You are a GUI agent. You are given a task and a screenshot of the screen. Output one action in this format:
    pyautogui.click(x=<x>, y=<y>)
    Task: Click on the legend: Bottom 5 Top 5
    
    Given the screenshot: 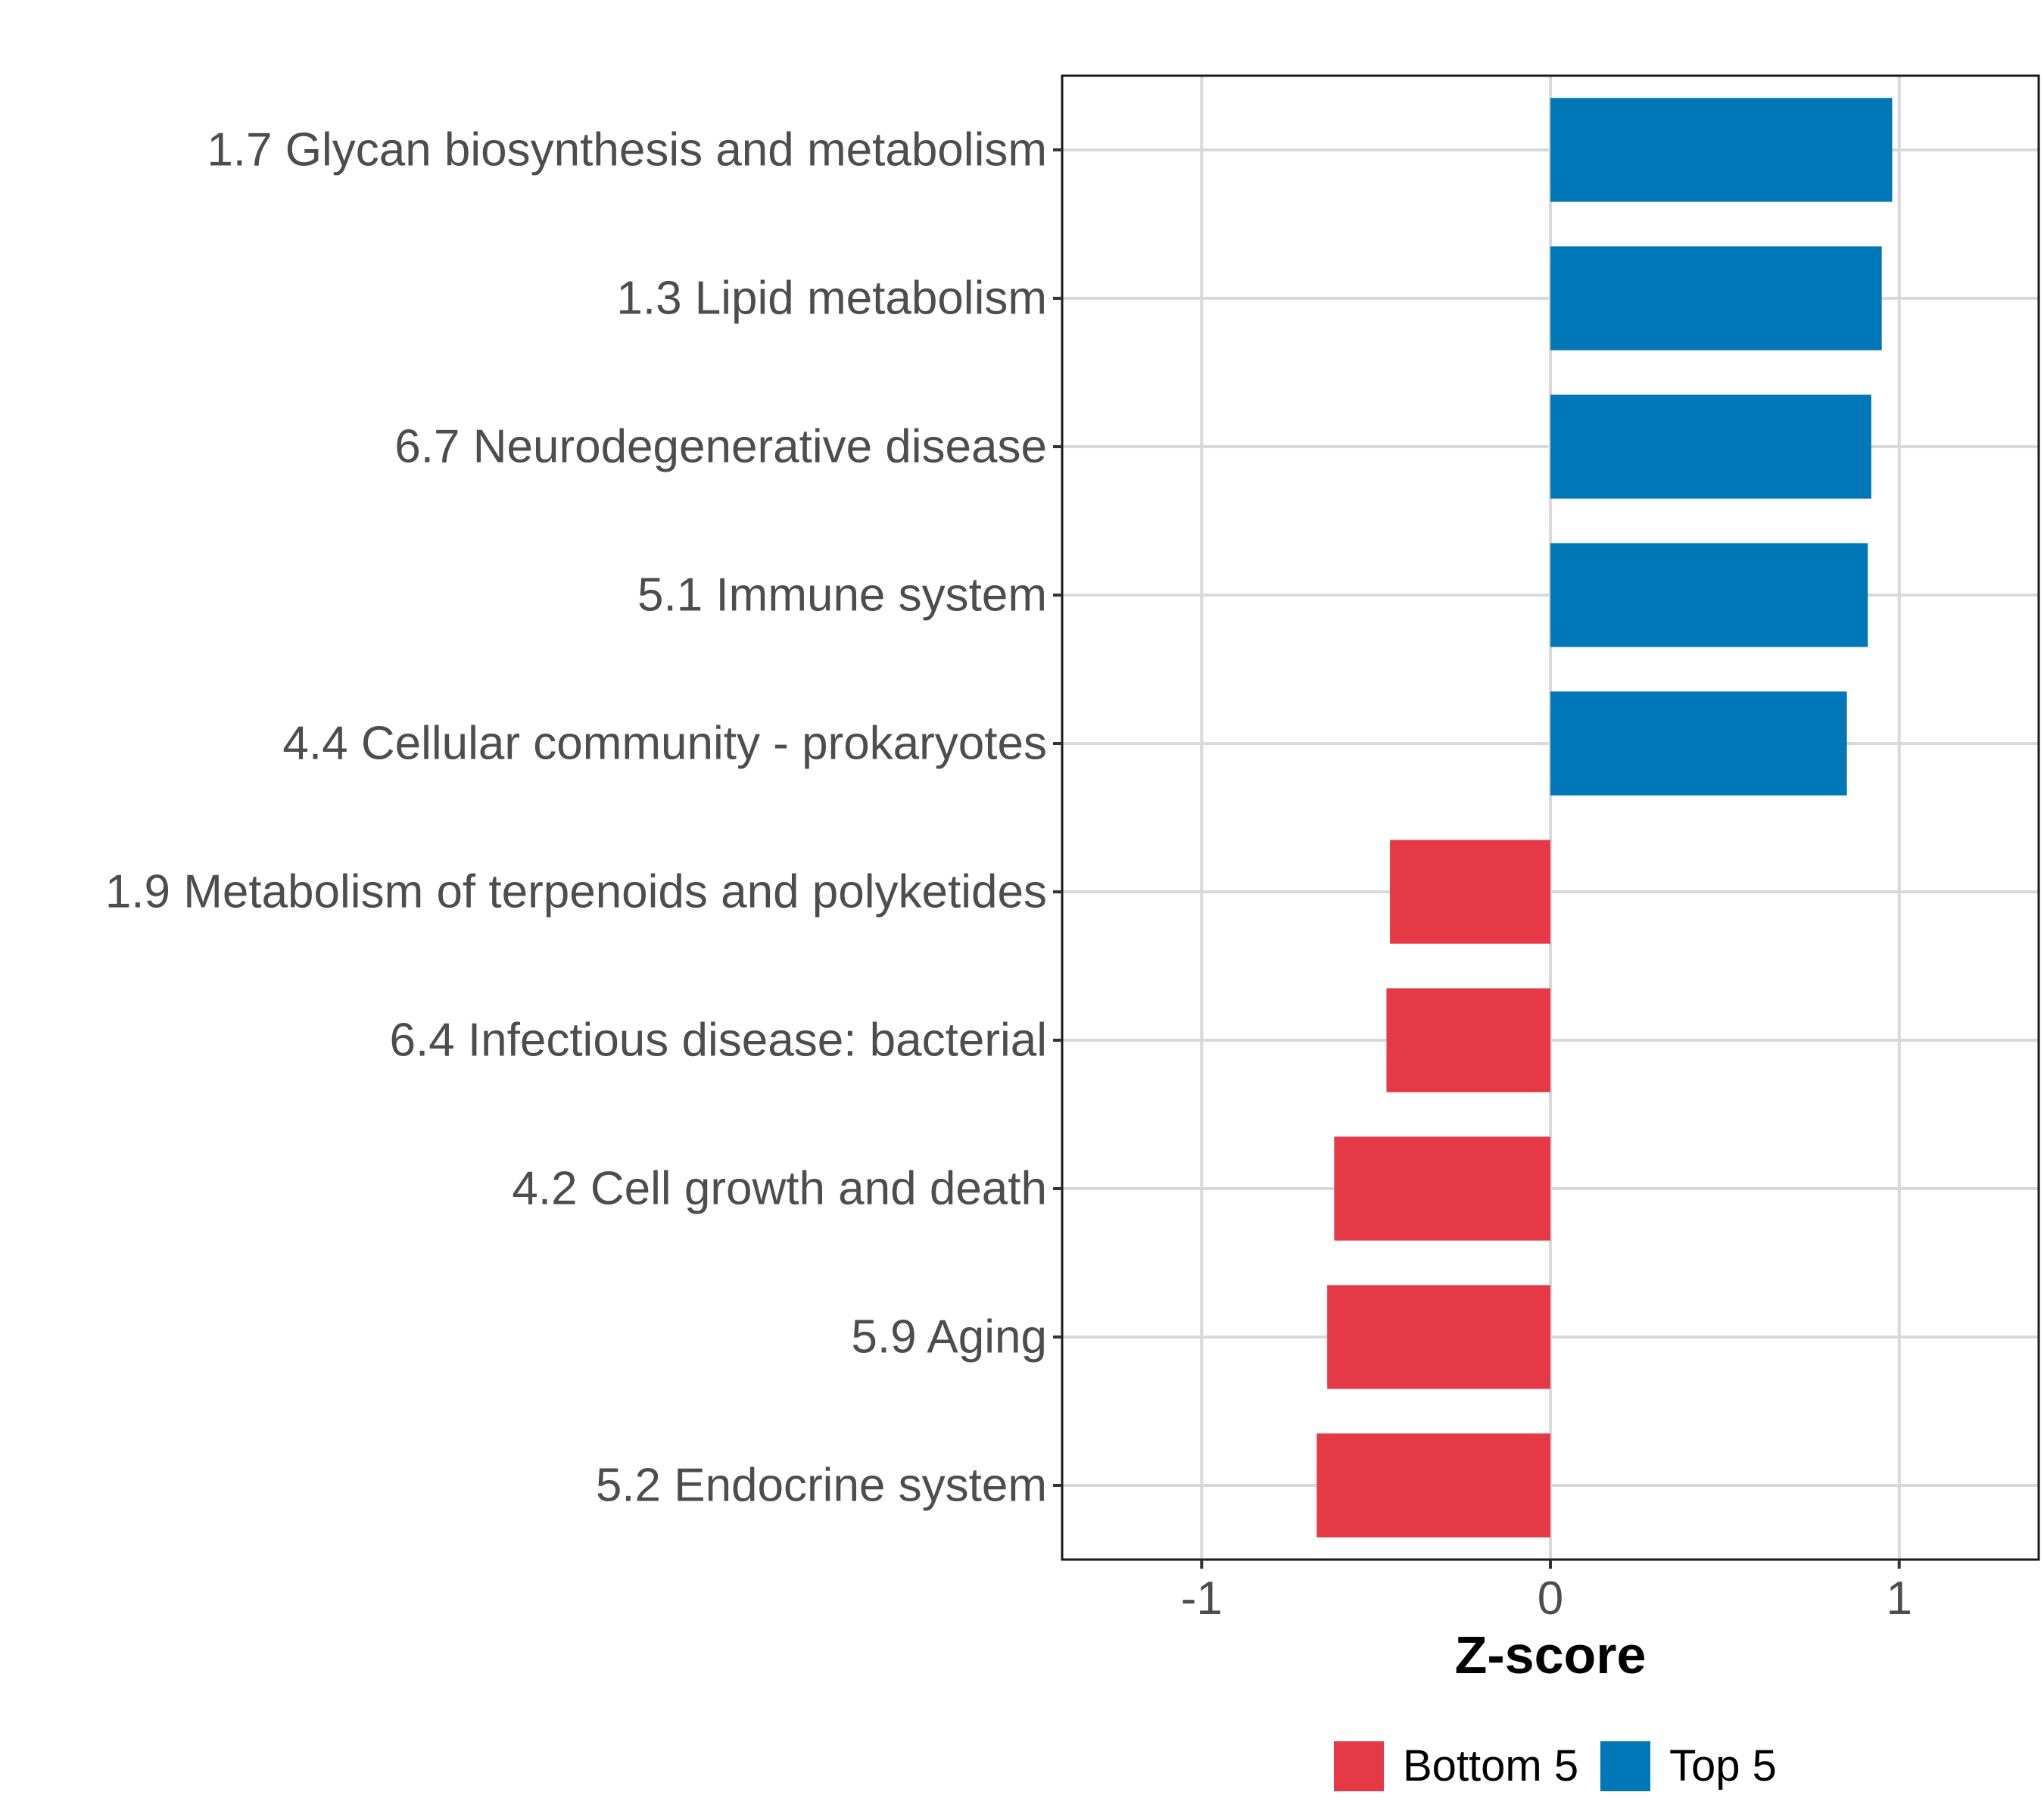 What is the action you would take?
    pyautogui.click(x=1555, y=1766)
    